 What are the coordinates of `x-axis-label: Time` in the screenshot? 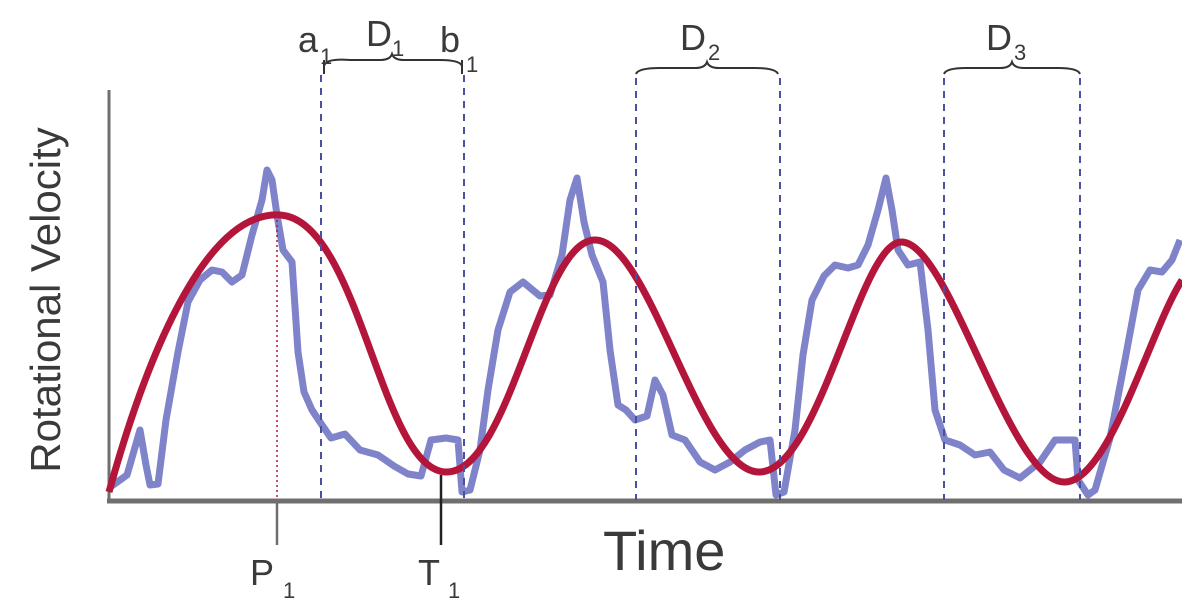 It's located at (664, 550).